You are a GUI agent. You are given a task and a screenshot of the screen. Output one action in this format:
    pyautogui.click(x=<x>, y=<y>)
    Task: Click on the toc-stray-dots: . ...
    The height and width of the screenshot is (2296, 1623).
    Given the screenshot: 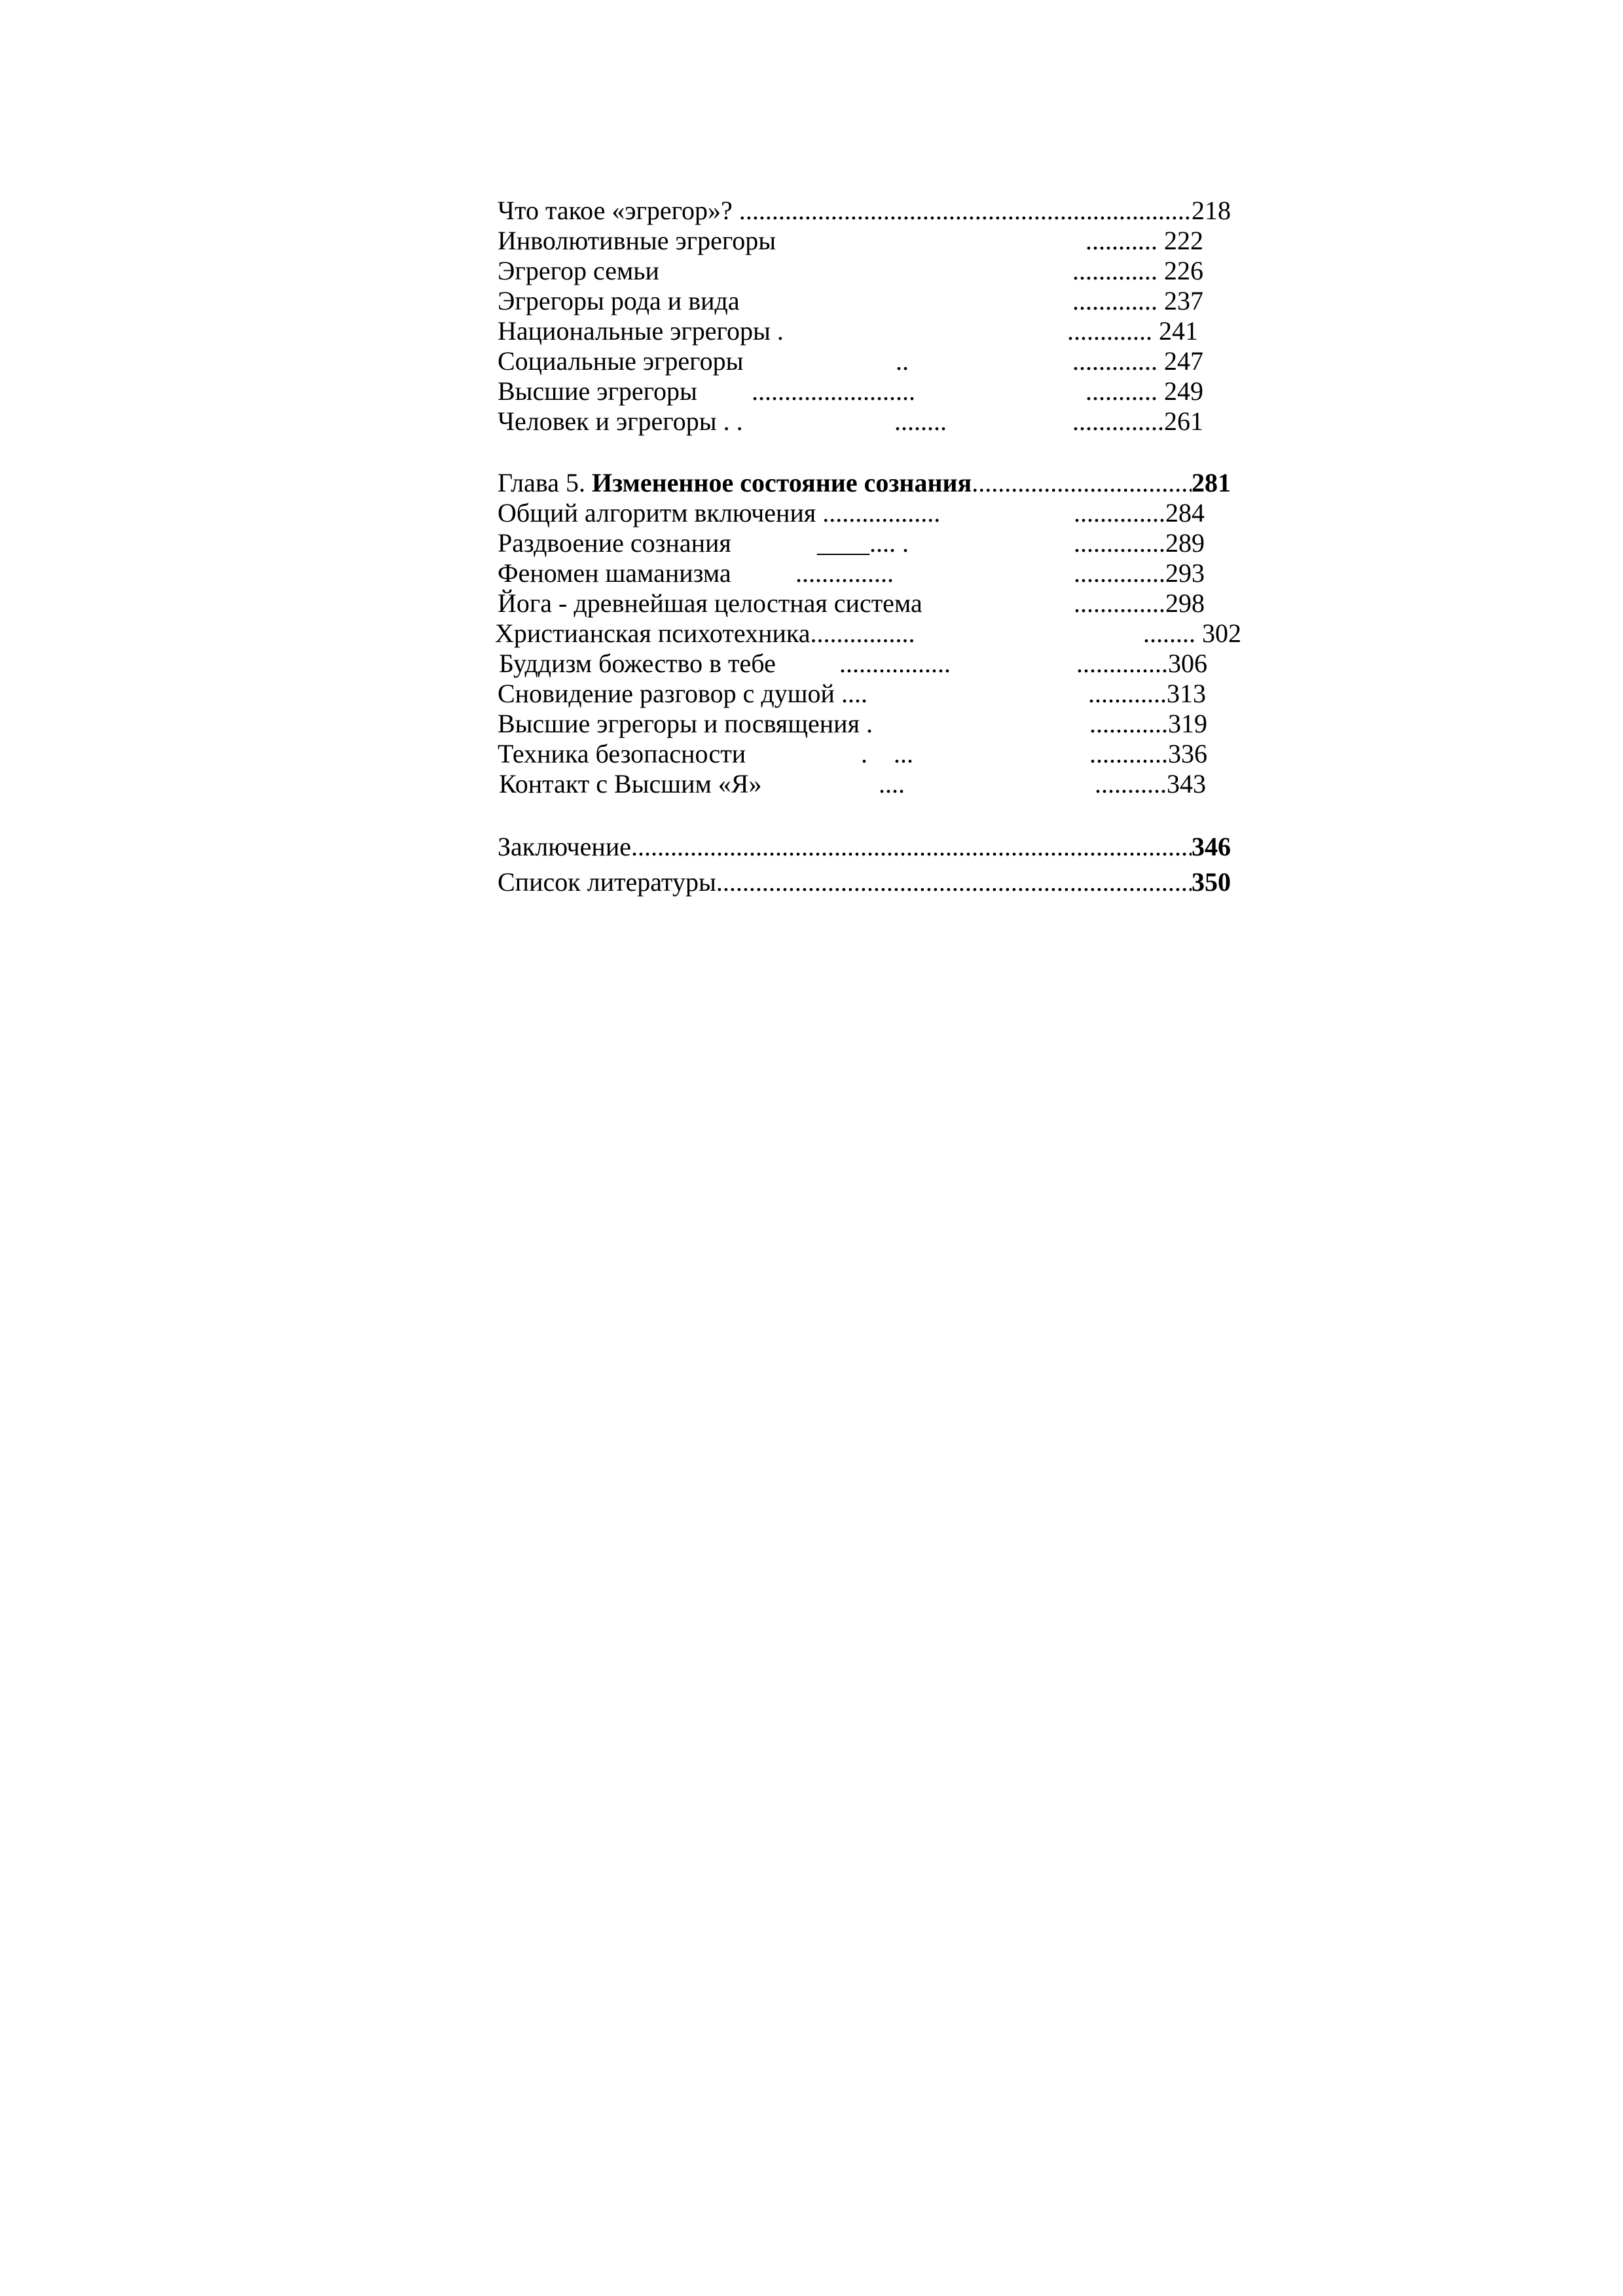 What is the action you would take?
    pyautogui.click(x=887, y=753)
    